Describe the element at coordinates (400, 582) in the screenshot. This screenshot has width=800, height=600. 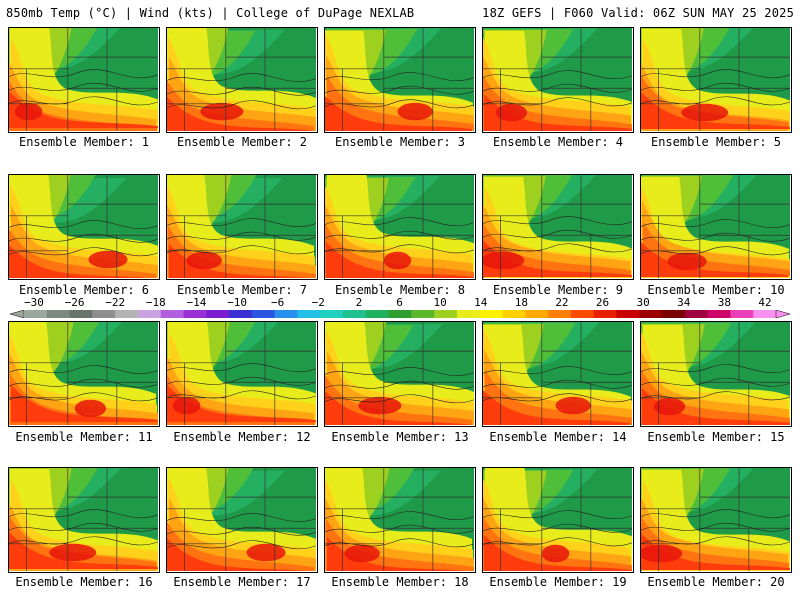
I see `ensemble-member-label: Ensemble Member: 18` at that location.